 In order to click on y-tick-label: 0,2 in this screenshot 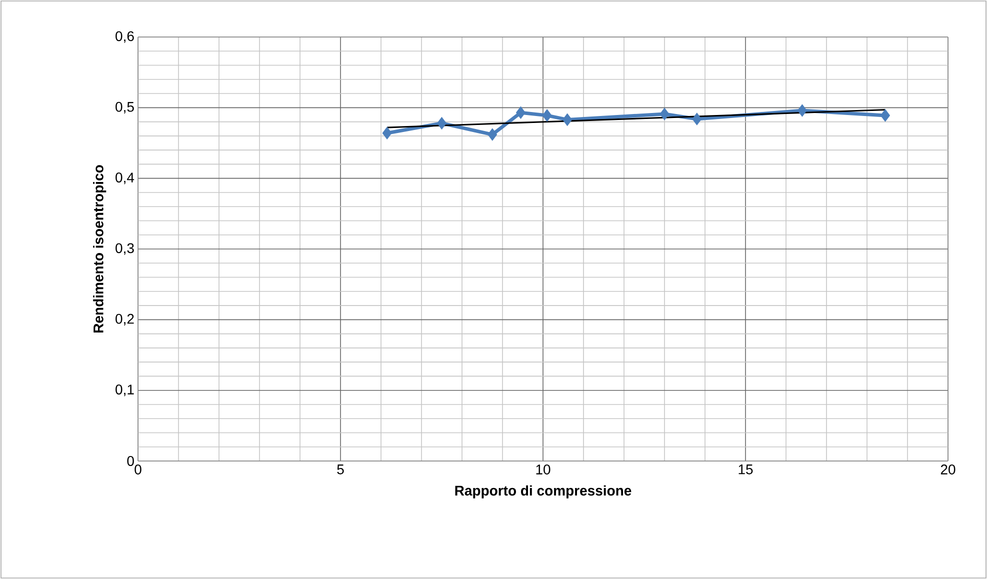, I will do `click(125, 320)`.